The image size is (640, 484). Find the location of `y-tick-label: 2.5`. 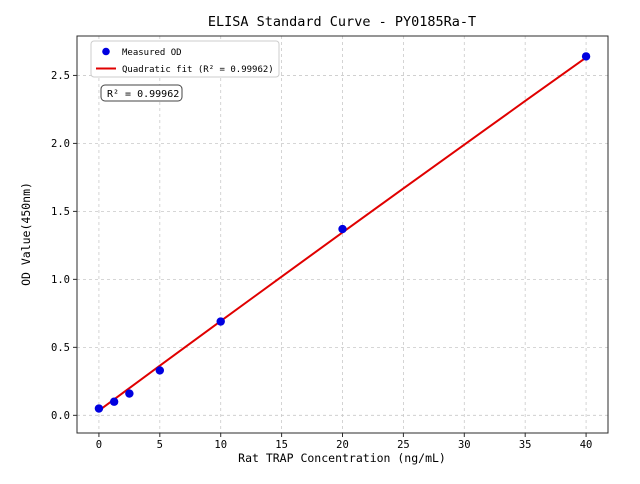

y-tick-label: 2.5 is located at coordinates (60, 76).